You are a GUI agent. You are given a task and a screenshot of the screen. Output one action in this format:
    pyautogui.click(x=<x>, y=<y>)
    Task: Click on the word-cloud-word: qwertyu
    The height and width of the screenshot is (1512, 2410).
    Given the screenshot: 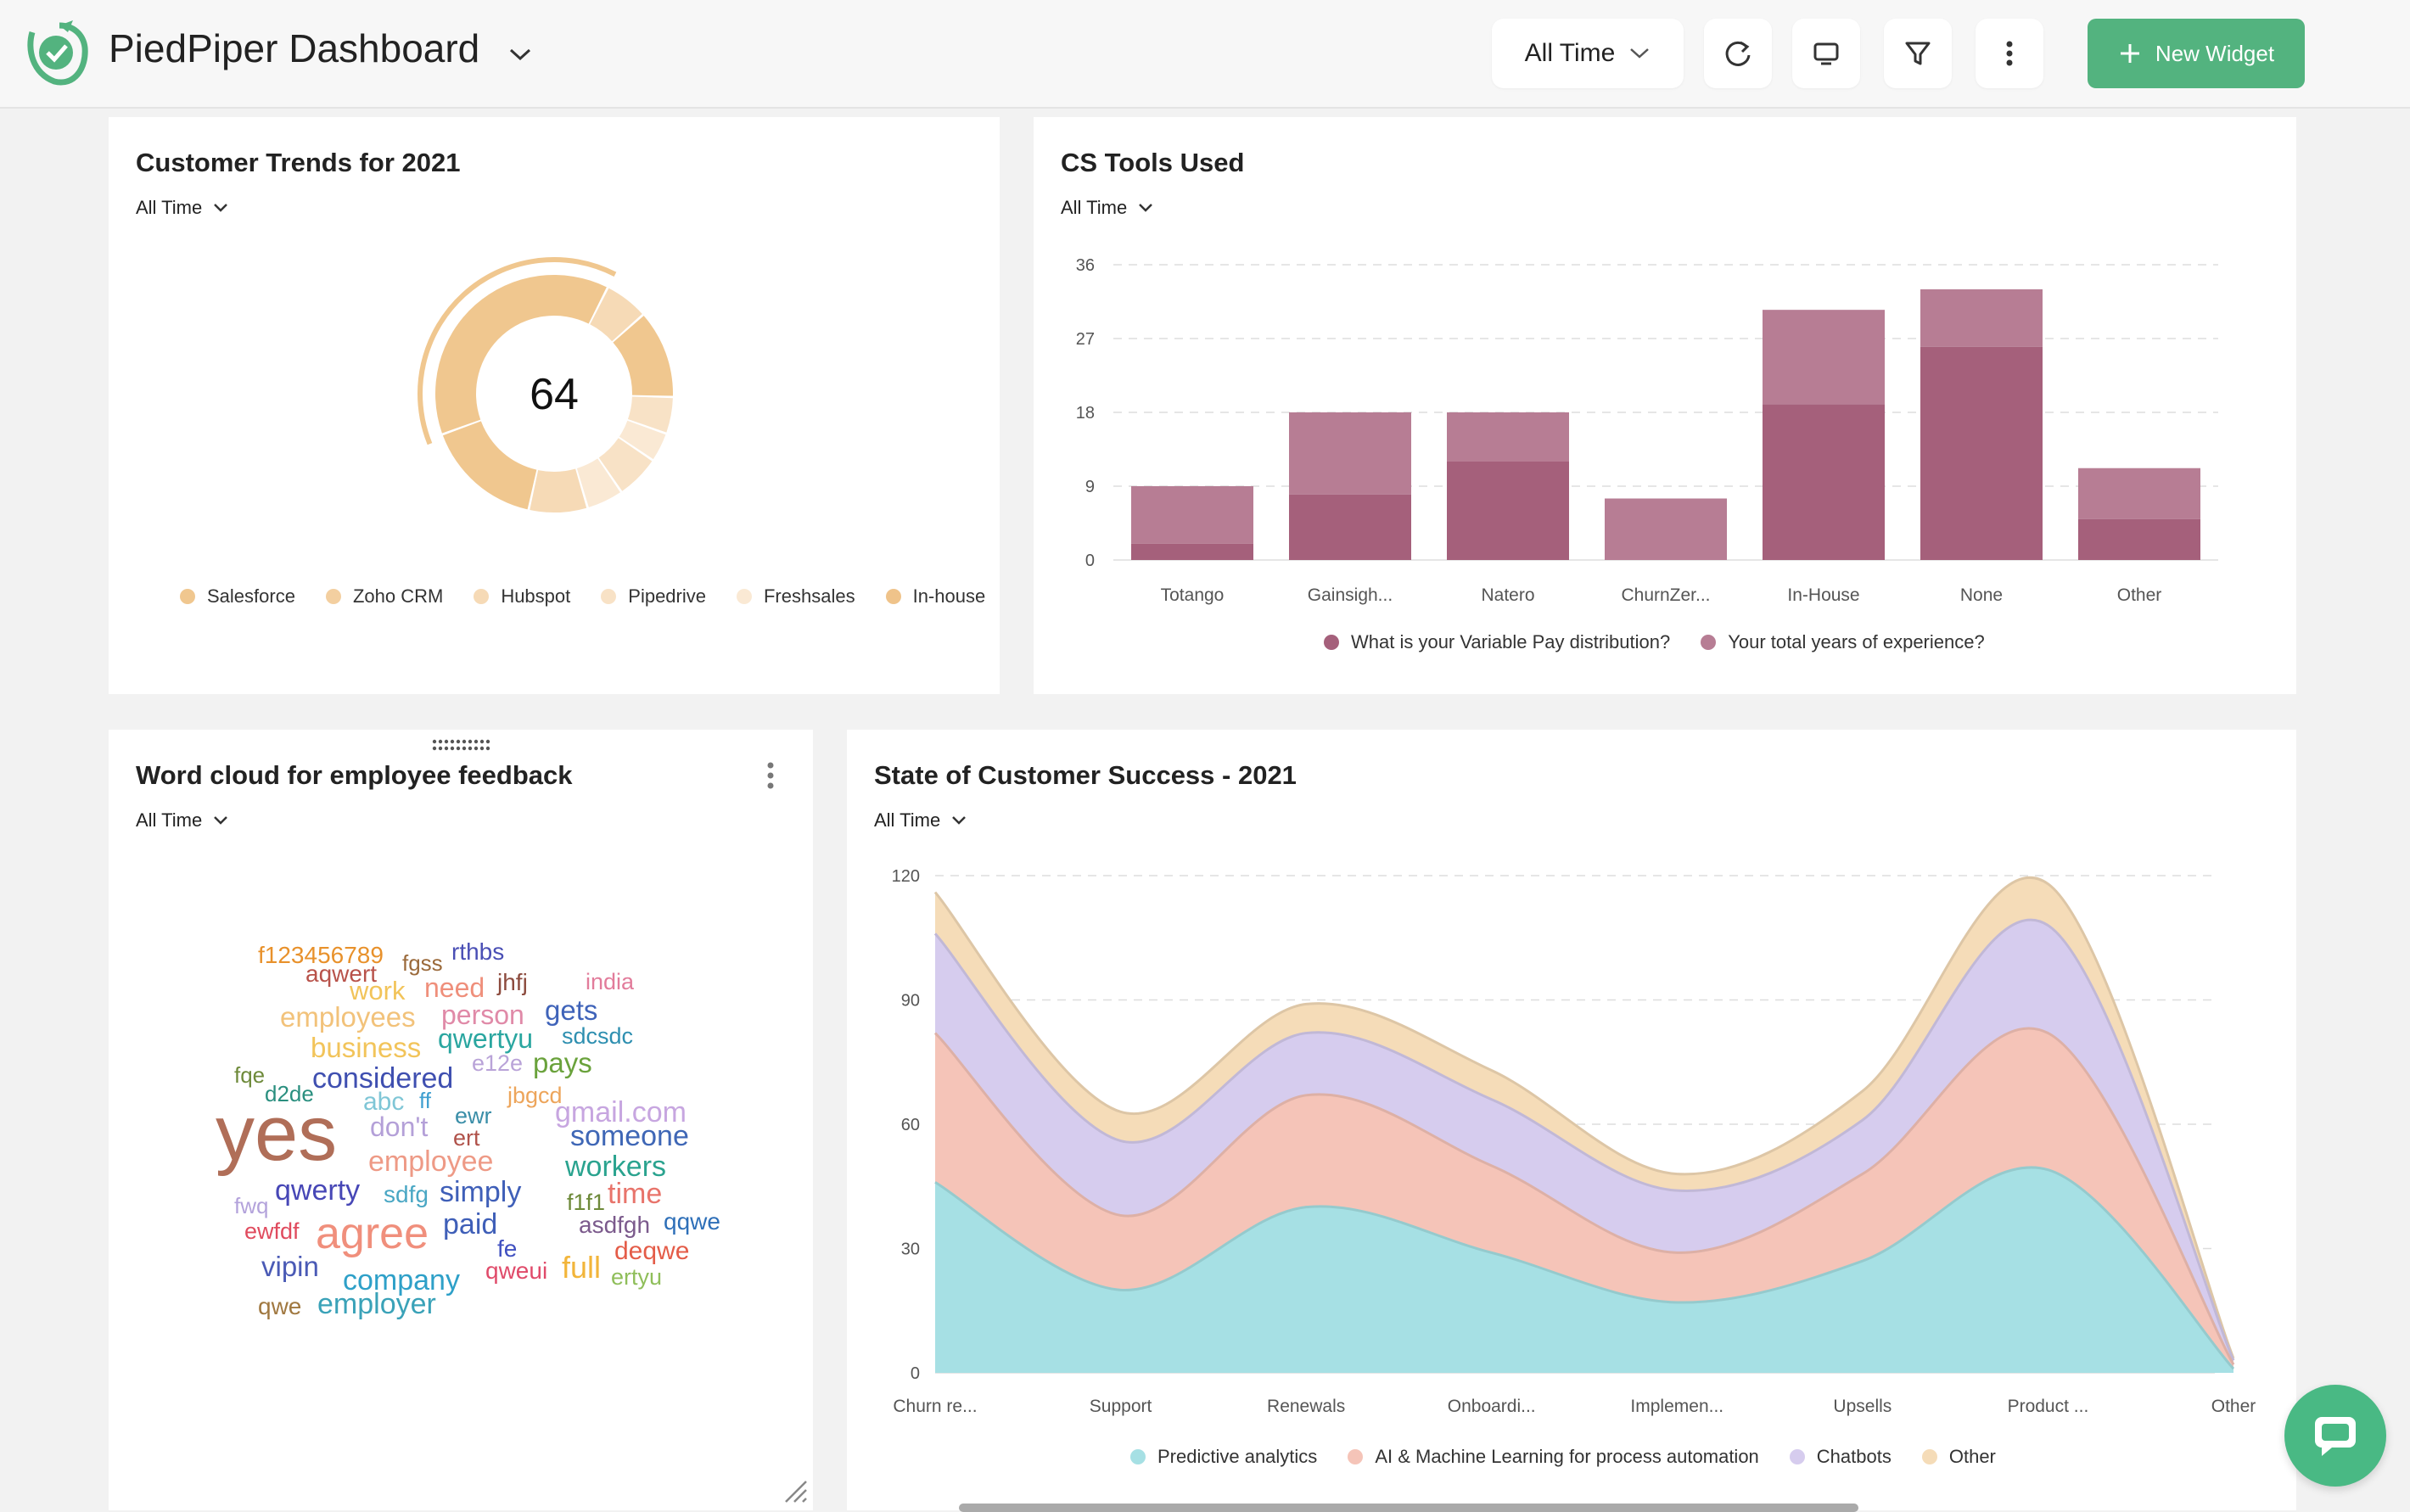 What is the action you would take?
    pyautogui.click(x=486, y=1038)
    